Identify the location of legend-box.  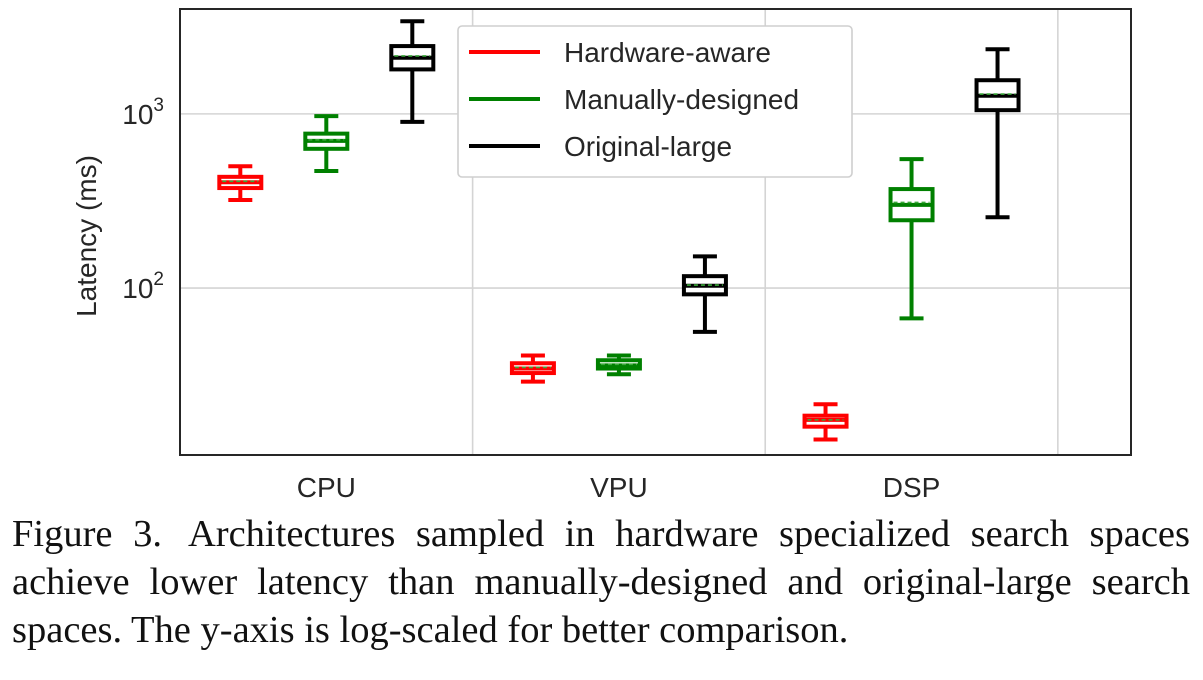
(655, 101).